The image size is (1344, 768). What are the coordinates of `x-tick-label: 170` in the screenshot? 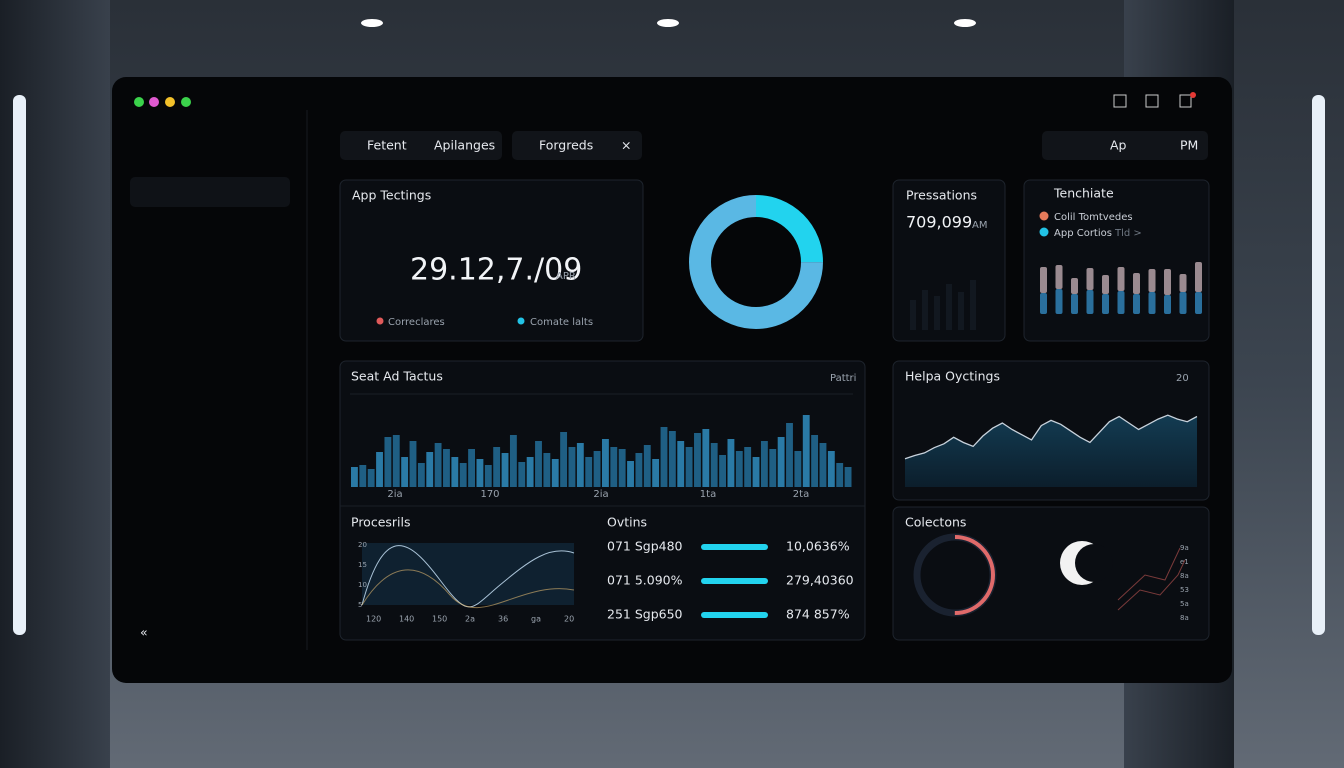 It's located at (489, 494).